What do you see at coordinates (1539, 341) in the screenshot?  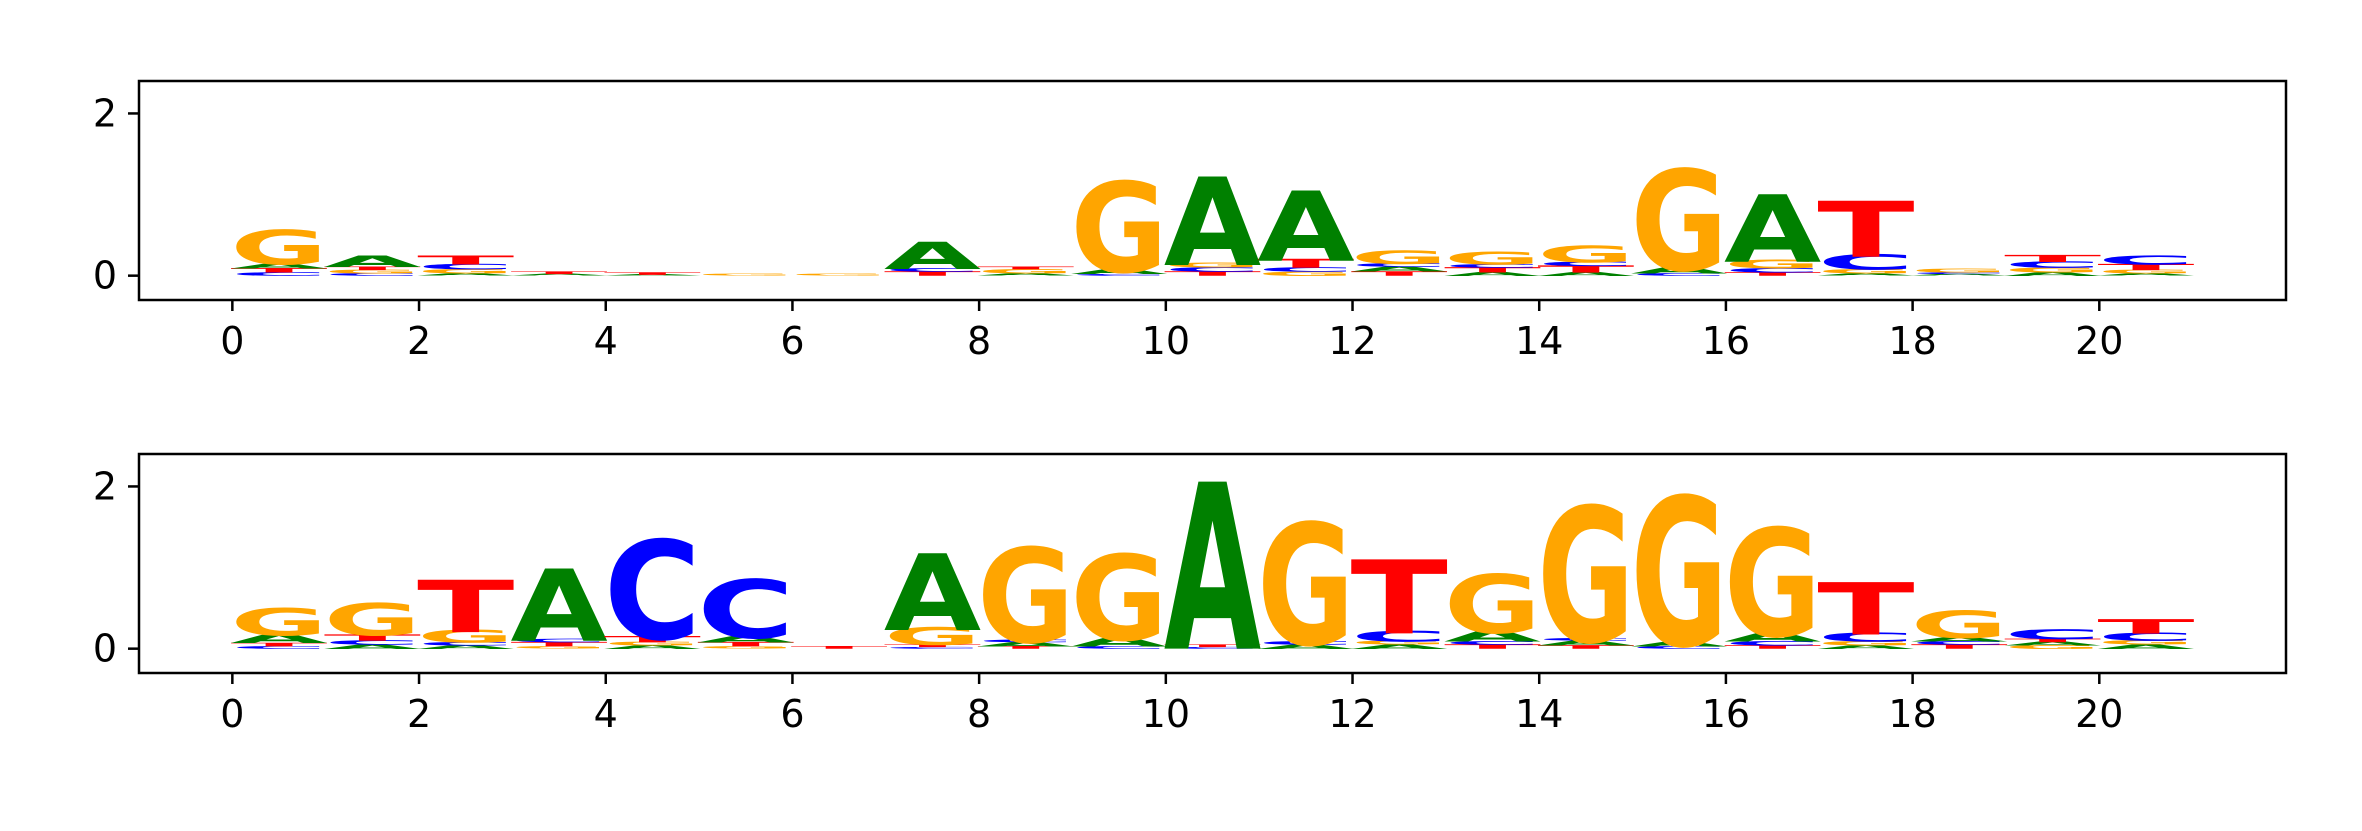 I see `x-tick-label: 14` at bounding box center [1539, 341].